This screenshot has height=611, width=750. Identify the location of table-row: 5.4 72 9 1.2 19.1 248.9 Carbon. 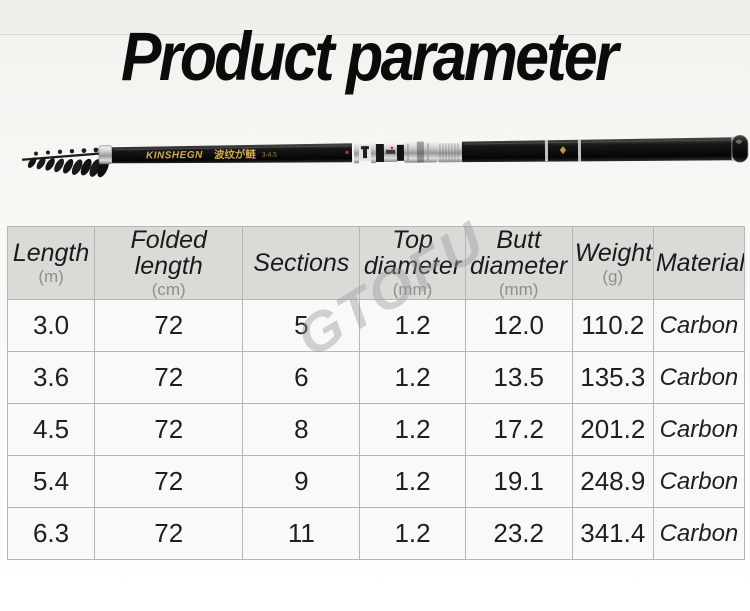
(376, 481).